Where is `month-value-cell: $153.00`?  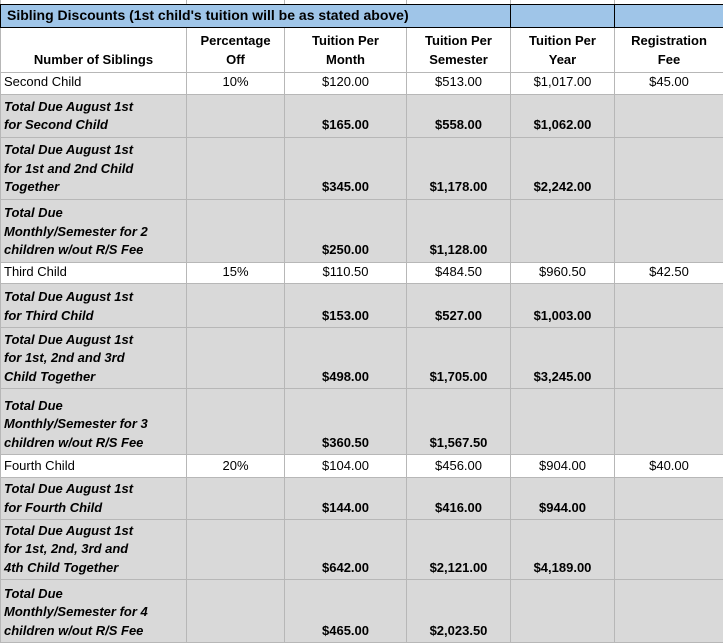
month-value-cell: $153.00 is located at coordinates (345, 306).